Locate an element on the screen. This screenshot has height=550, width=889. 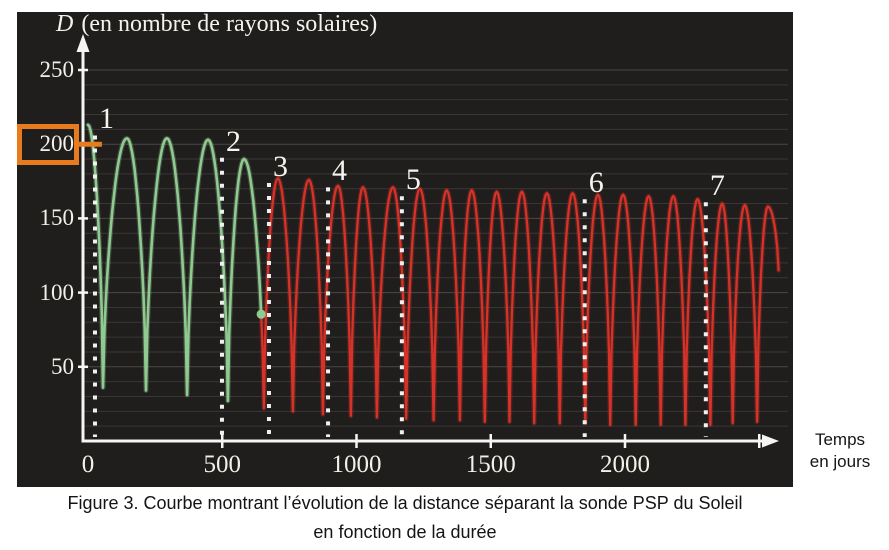
y-tick-label-50: 50 is located at coordinates (62, 366).